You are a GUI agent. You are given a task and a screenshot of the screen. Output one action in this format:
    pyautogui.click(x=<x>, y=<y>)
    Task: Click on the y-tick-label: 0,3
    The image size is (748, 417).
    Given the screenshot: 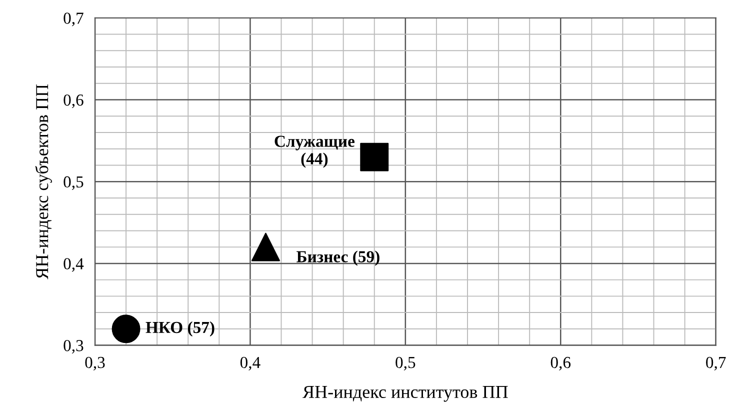 What is the action you would take?
    pyautogui.click(x=74, y=347)
    